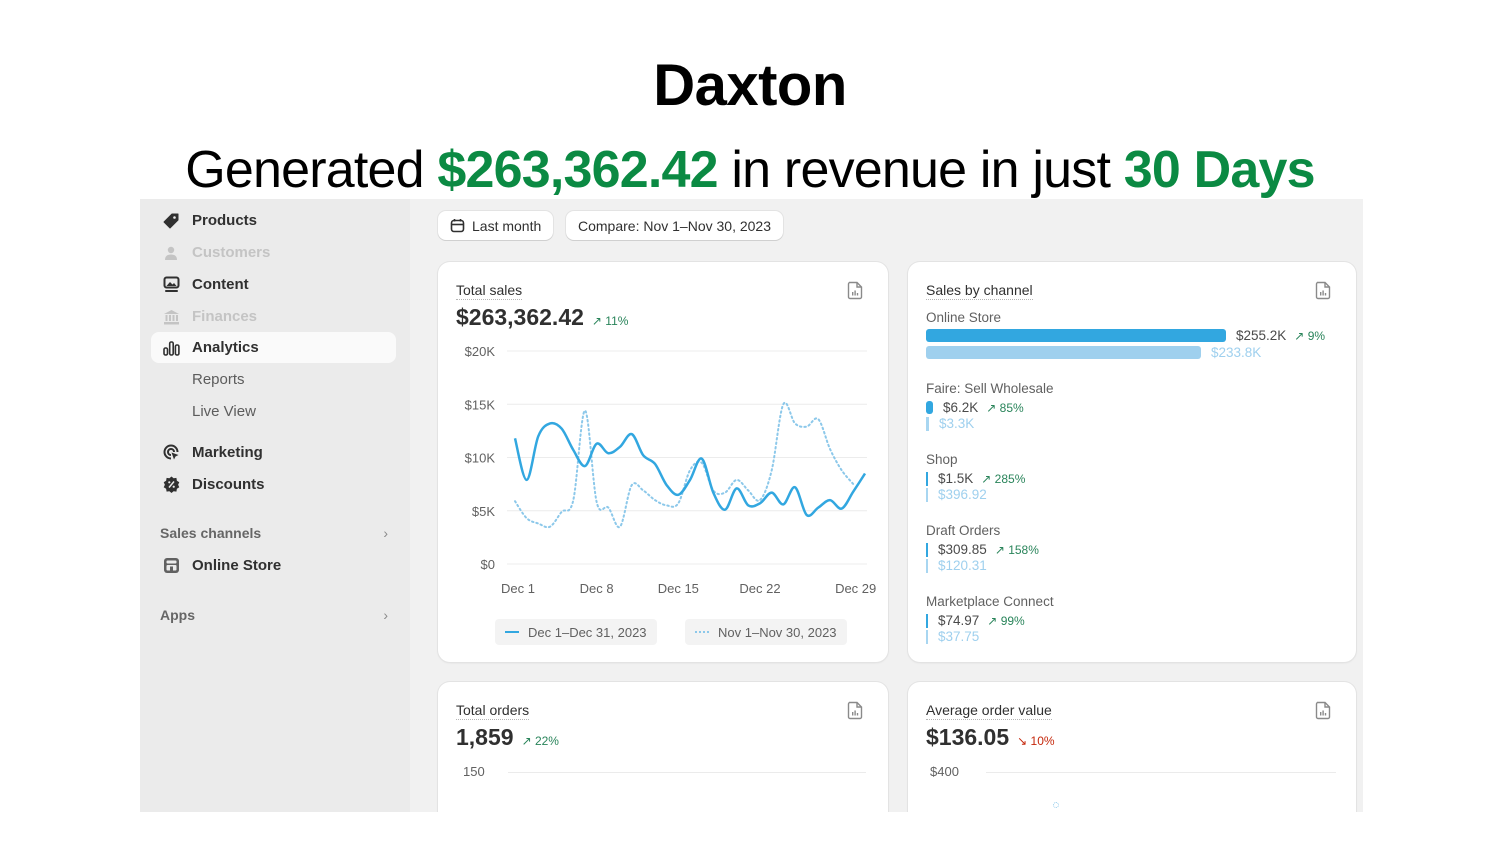 This screenshot has width=1500, height=844. Describe the element at coordinates (274, 615) in the screenshot. I see `apps-header: Apps ›` at that location.